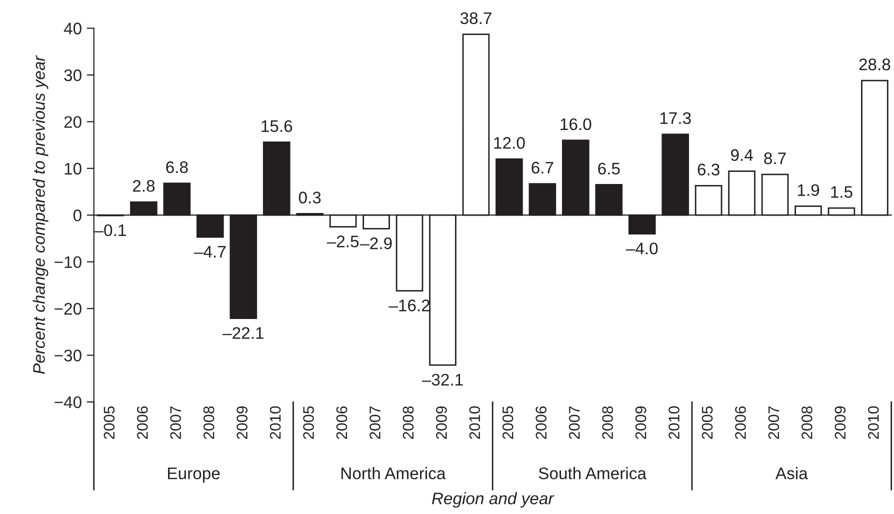 The image size is (894, 514). Describe the element at coordinates (68, 262) in the screenshot. I see `y-tick-label: −10` at that location.